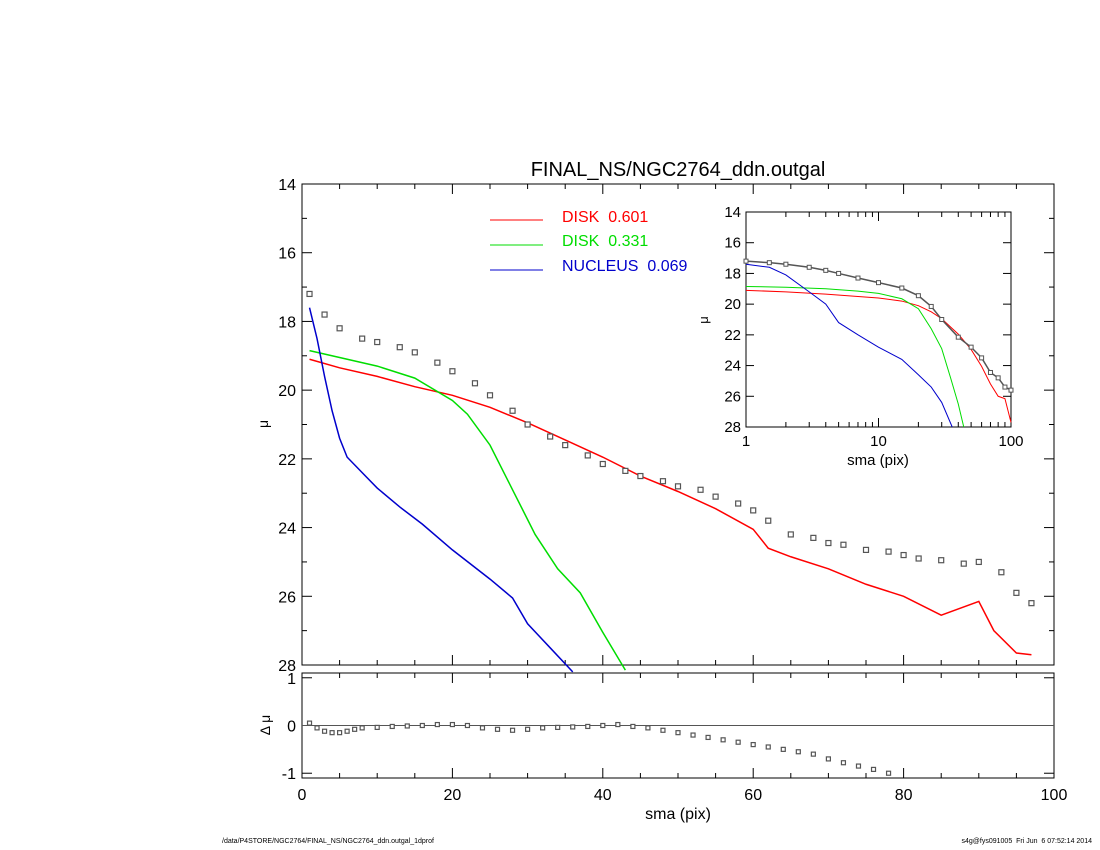 The height and width of the screenshot is (850, 1100). Describe the element at coordinates (732, 273) in the screenshot. I see `inset-y-tick-label-2: 18` at that location.